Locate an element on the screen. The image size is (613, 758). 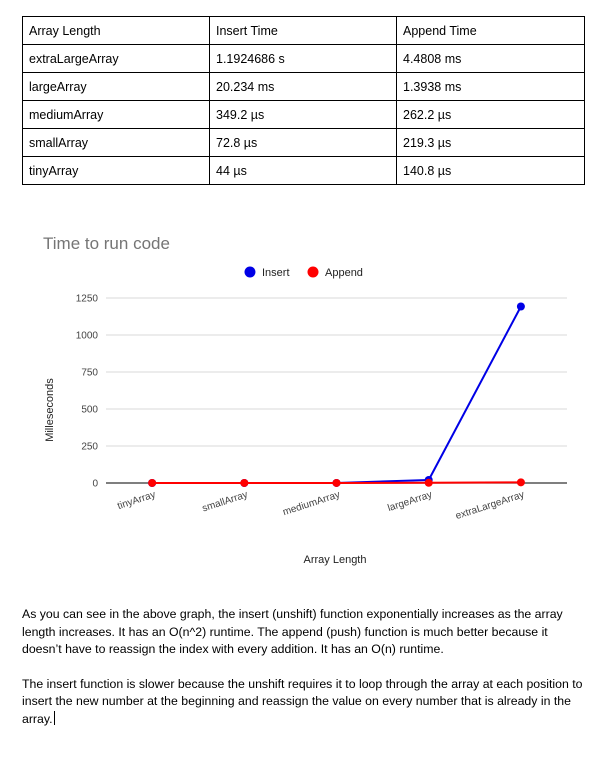
y-tick-label: 0 is located at coordinates (95, 484).